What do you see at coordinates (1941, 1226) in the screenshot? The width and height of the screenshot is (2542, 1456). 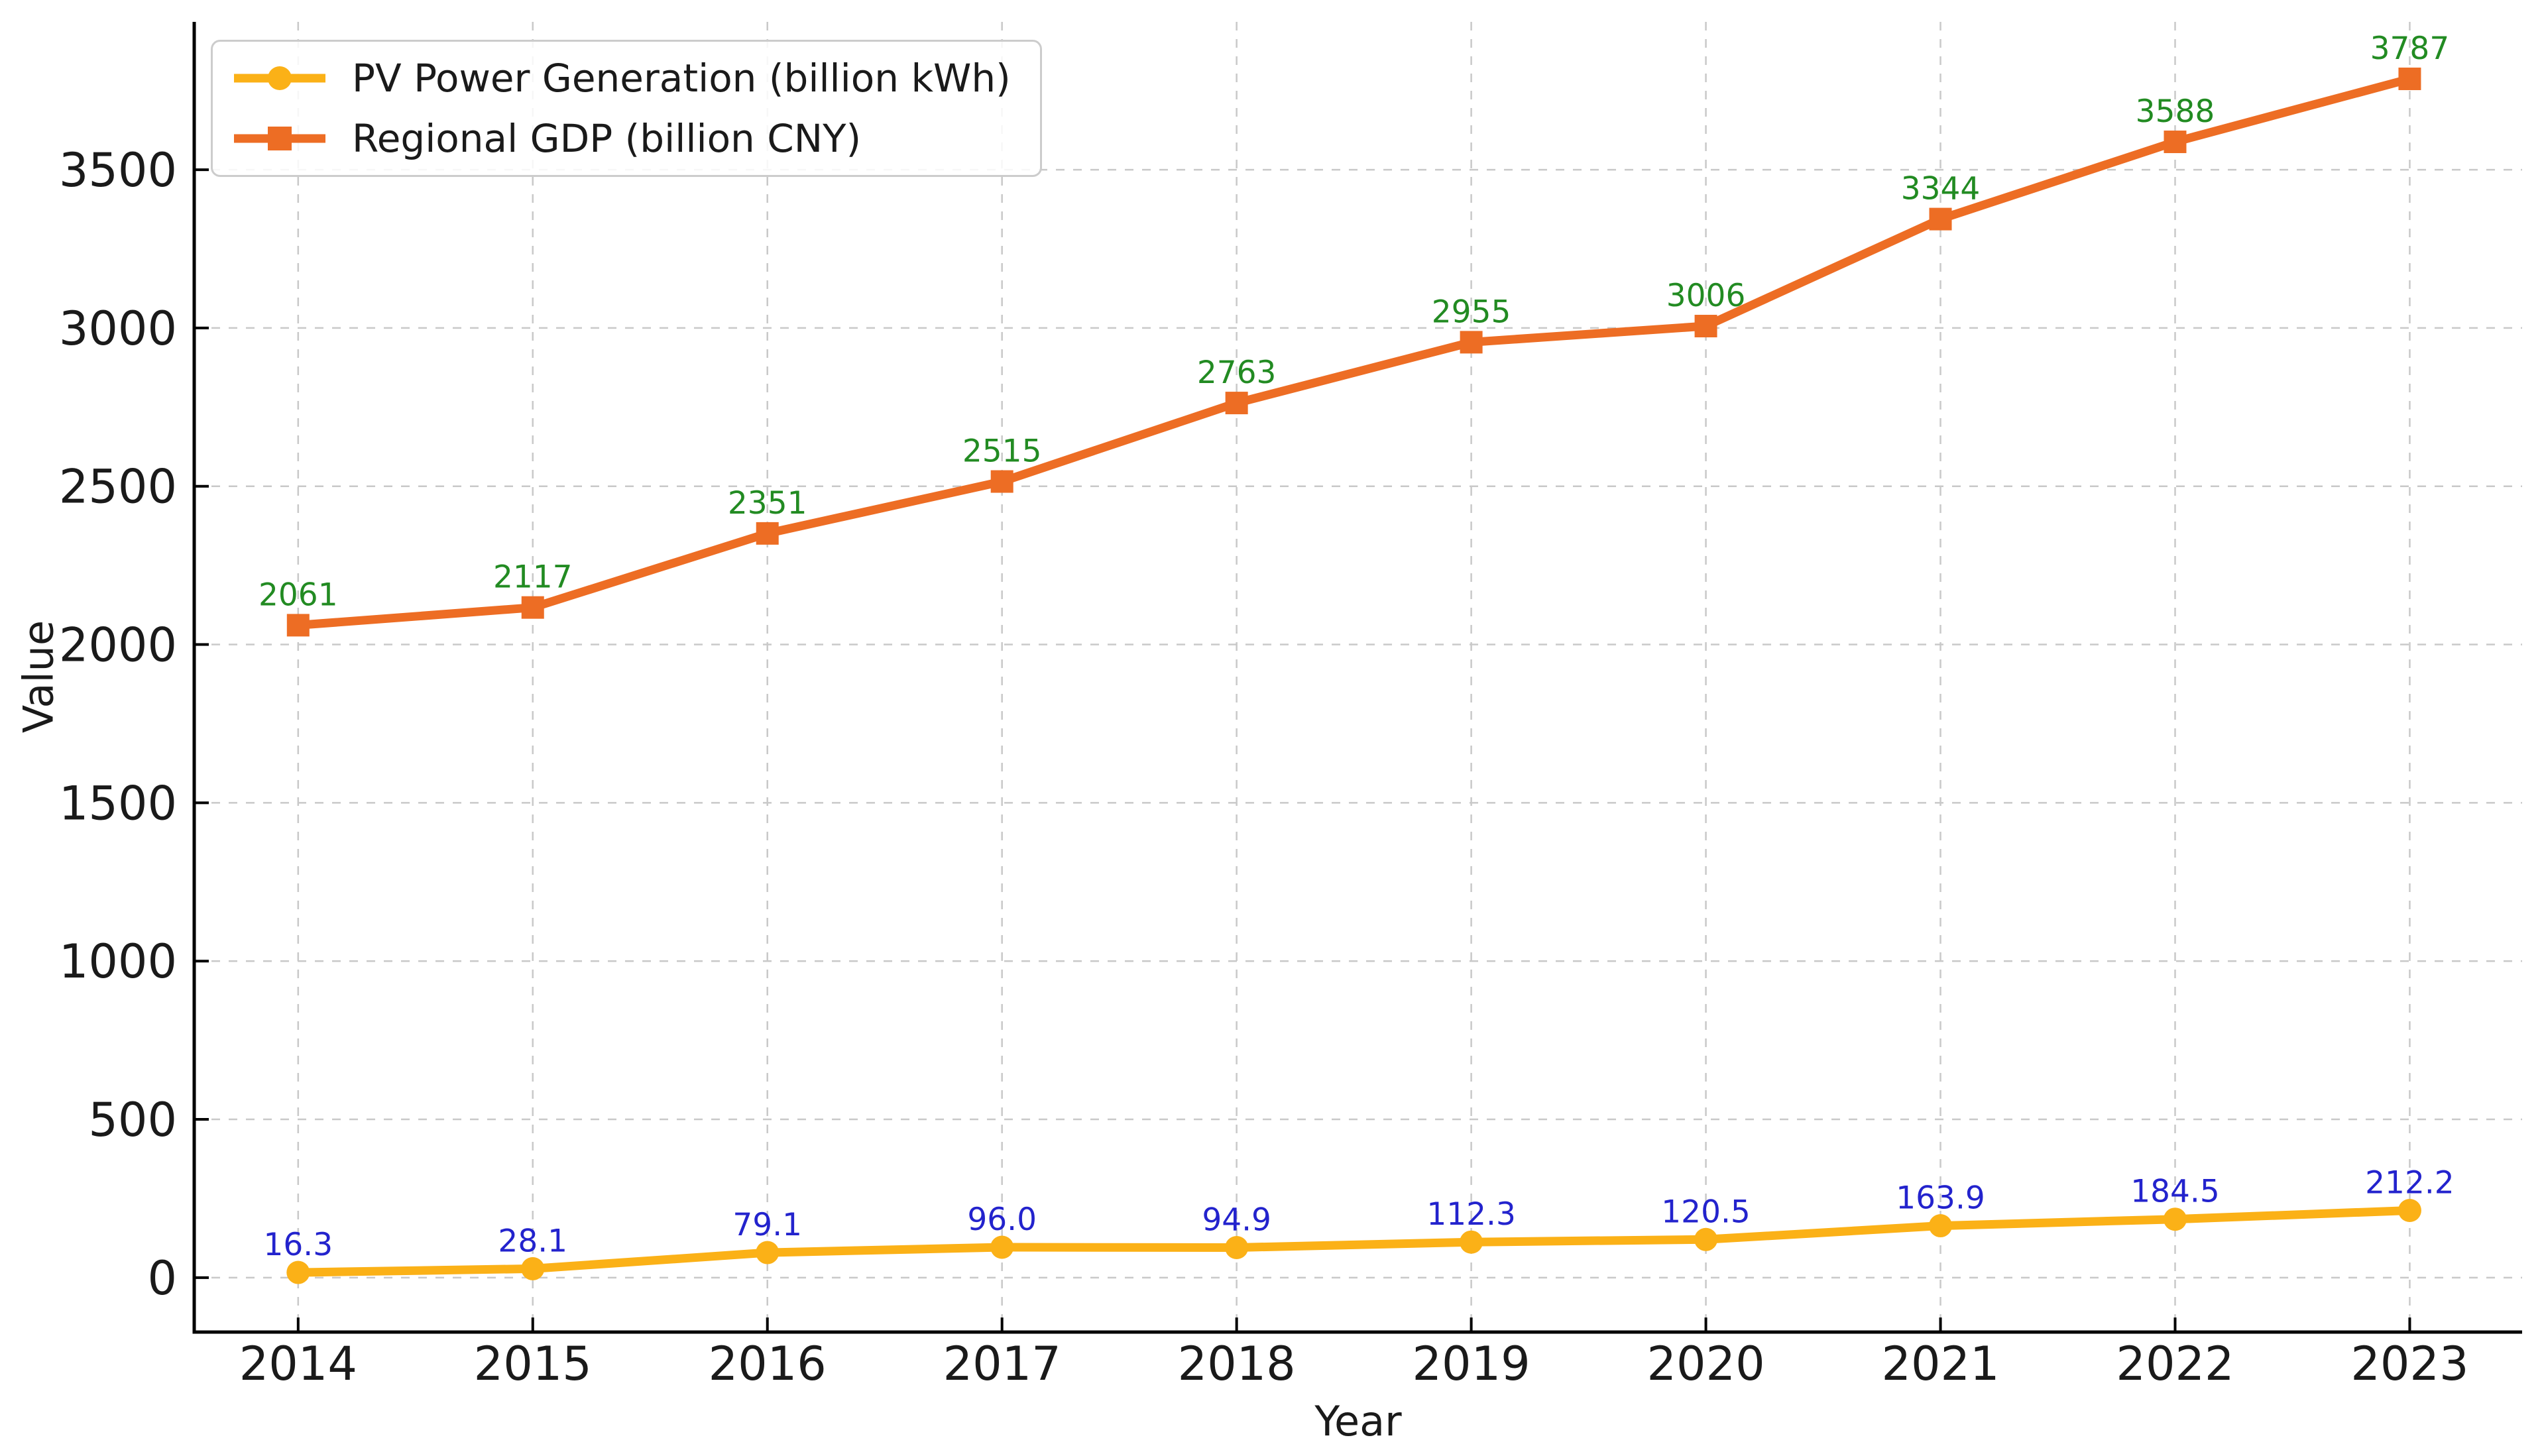 I see `marker-pv-2021` at bounding box center [1941, 1226].